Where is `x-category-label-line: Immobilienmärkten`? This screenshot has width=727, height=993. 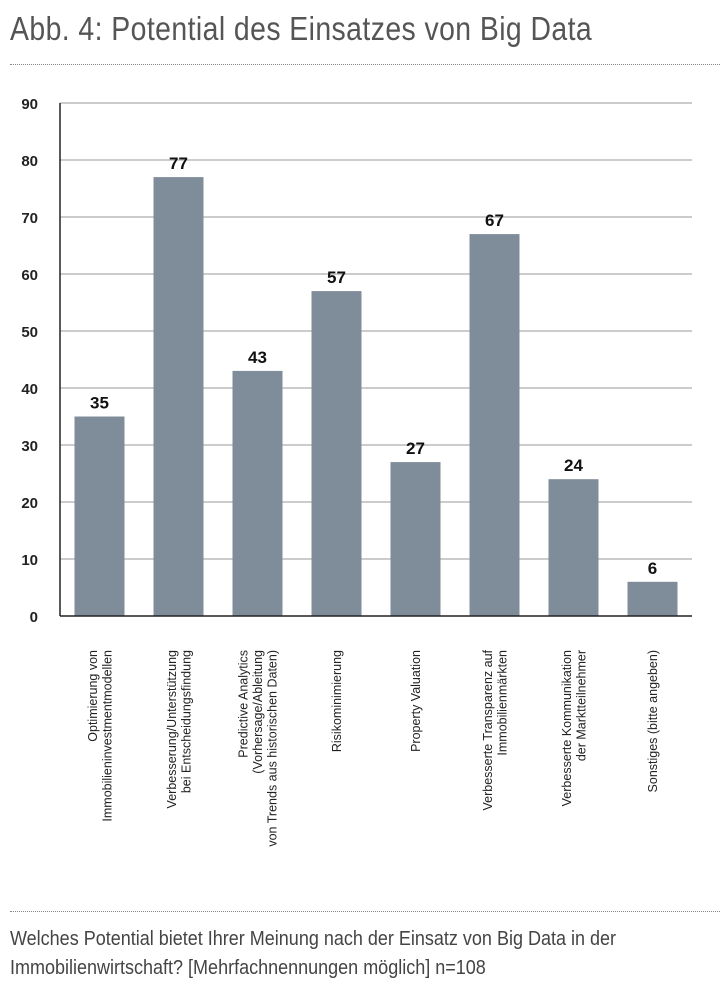 x-category-label-line: Immobilienmärkten is located at coordinates (502, 703).